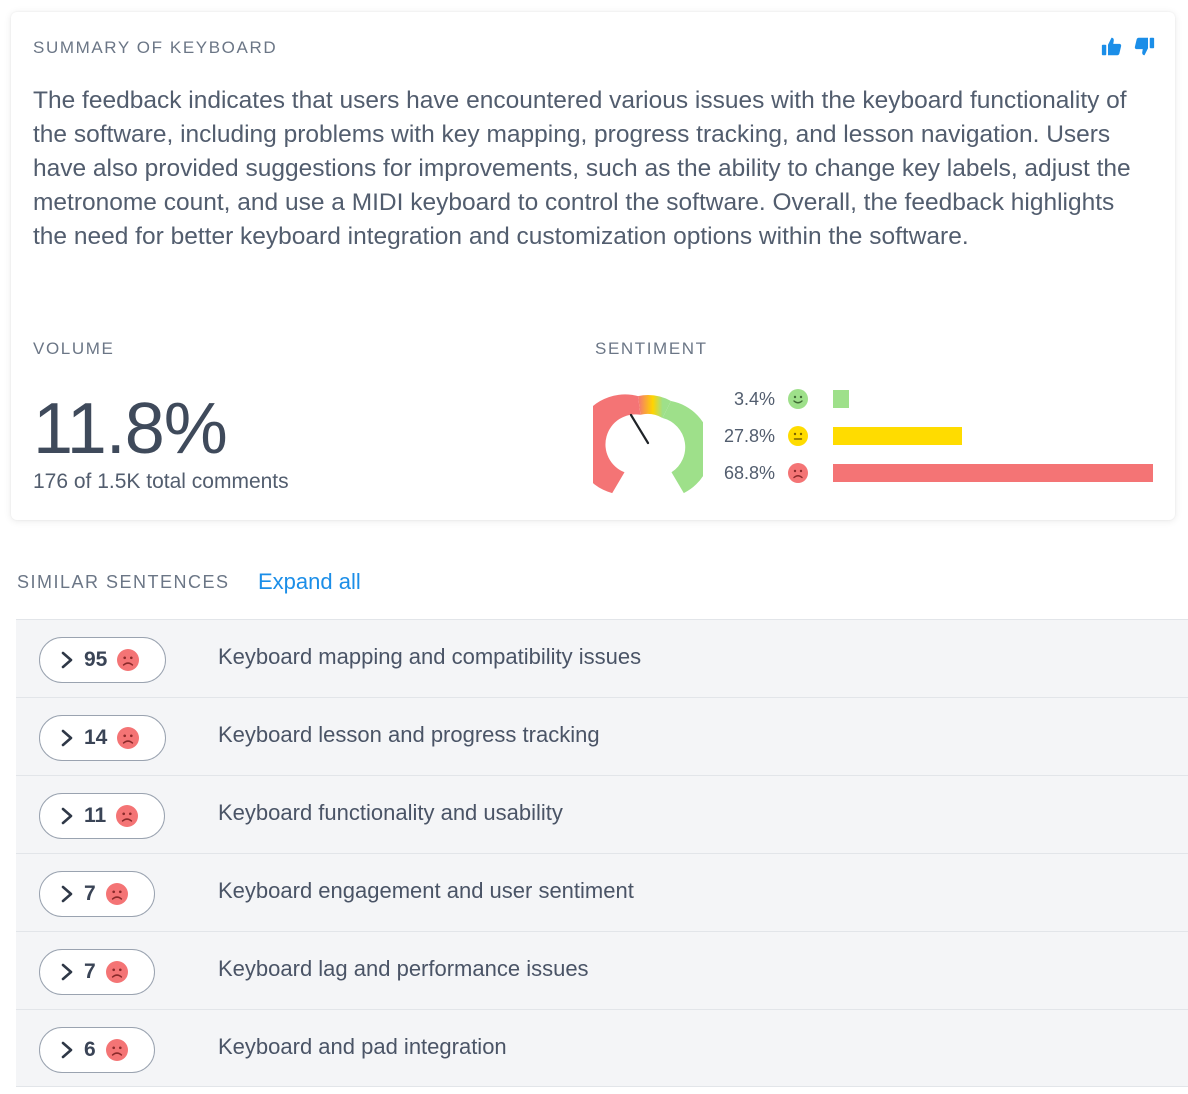 This screenshot has width=1188, height=1094. I want to click on sentiment-row-positive: 3.4%, so click(936, 405).